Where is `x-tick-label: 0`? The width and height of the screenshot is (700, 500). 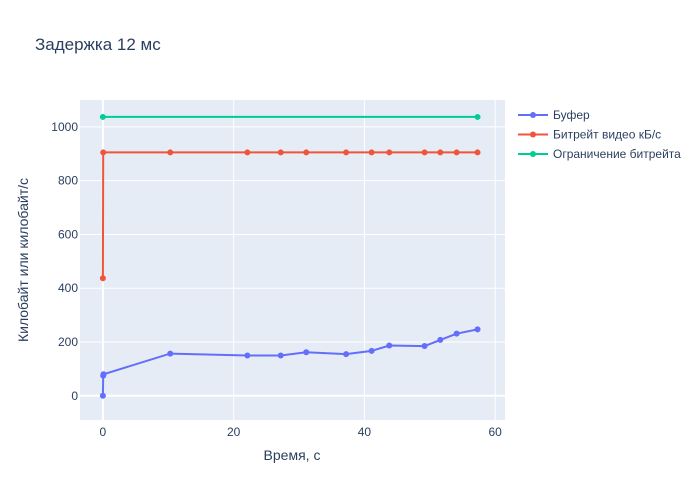
x-tick-label: 0 is located at coordinates (103, 432).